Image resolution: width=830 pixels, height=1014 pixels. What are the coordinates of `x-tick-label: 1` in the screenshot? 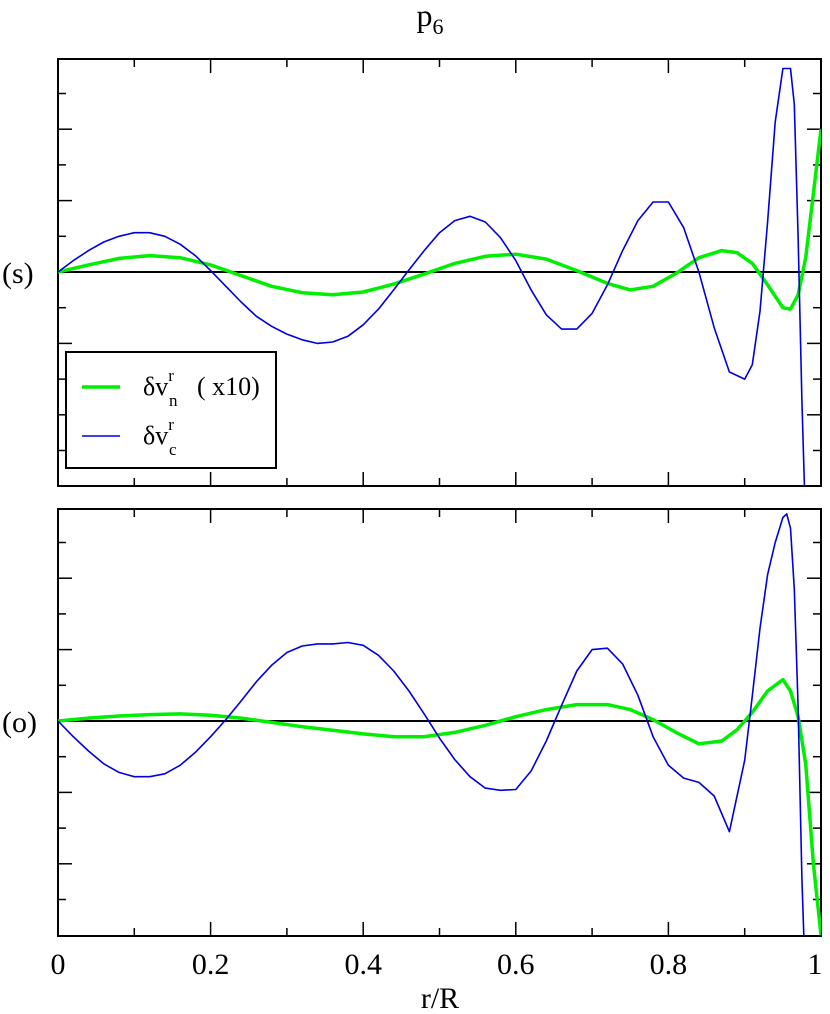 It's located at (815, 964).